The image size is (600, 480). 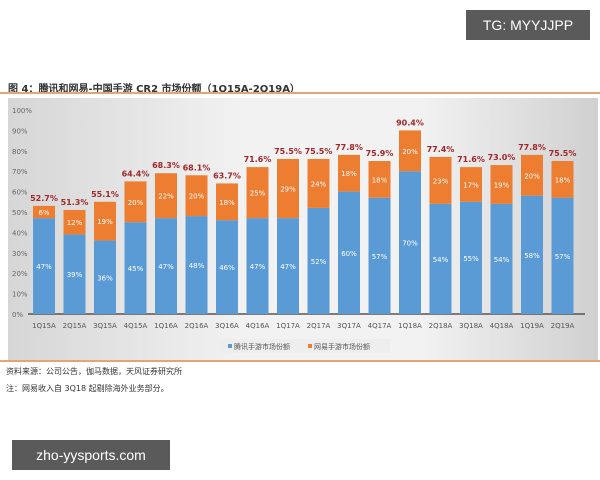 I want to click on watermark-top: TG: MYYJJPP, so click(x=528, y=25).